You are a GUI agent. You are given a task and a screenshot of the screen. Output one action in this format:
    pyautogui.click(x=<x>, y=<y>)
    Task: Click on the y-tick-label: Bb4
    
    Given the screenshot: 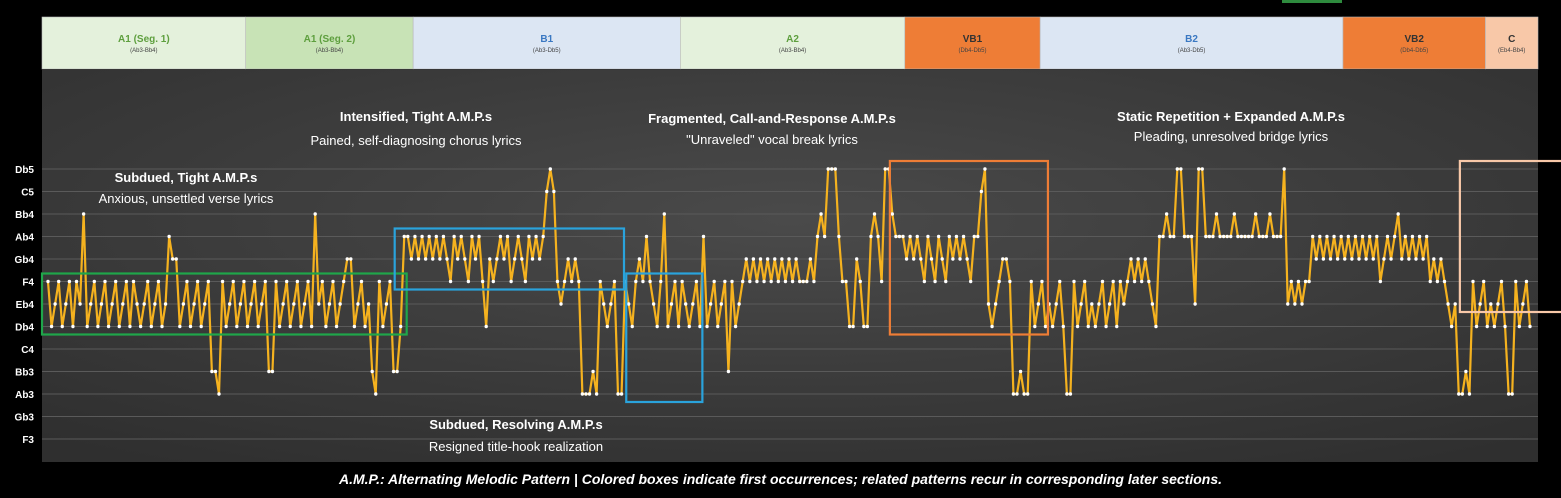 What is the action you would take?
    pyautogui.click(x=24, y=215)
    